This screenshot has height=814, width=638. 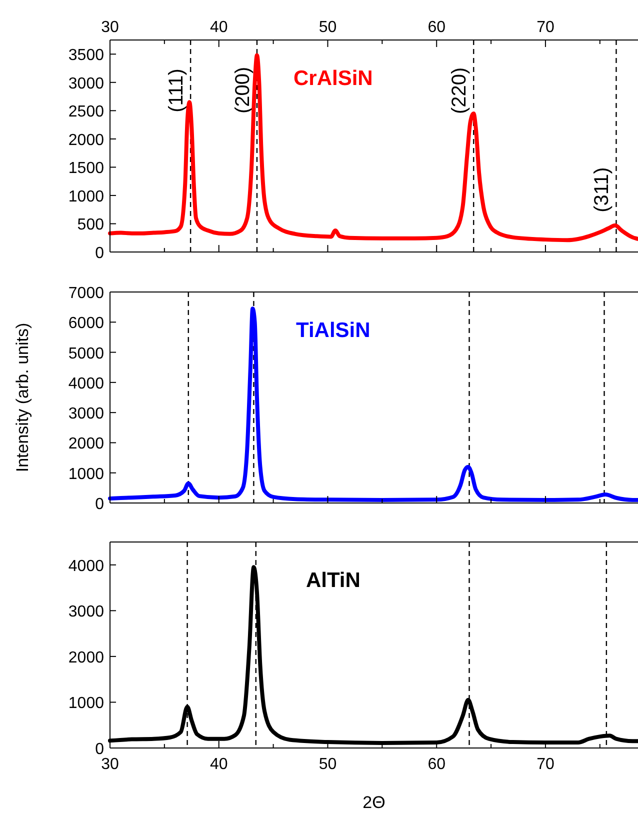 I want to click on annotation: (220), so click(x=459, y=90).